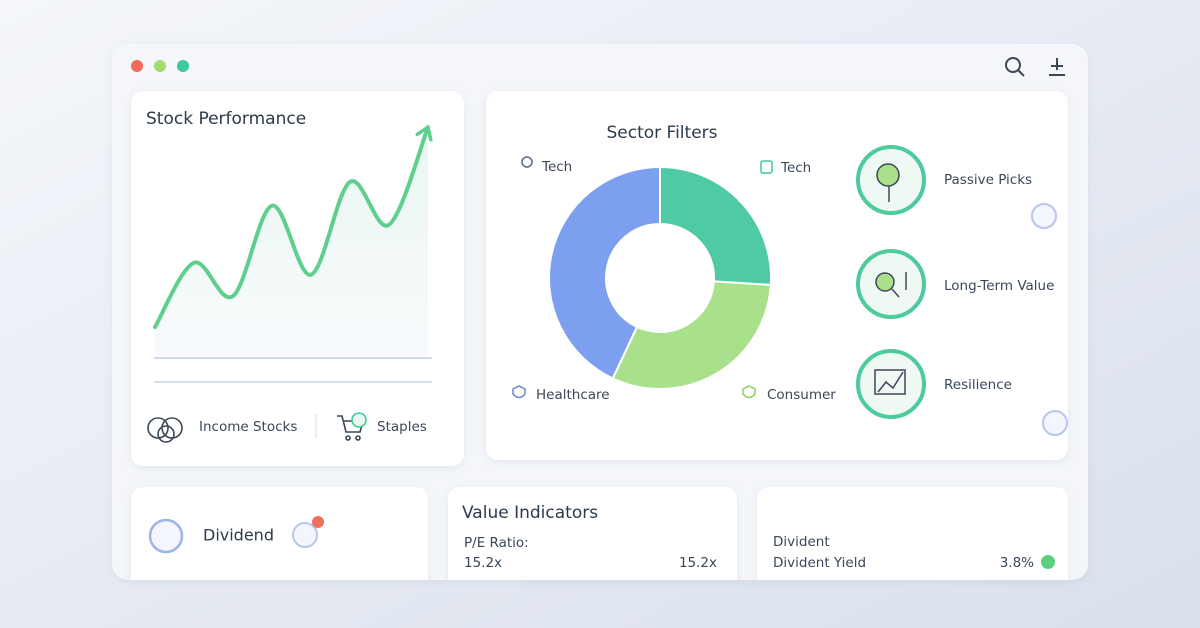 This screenshot has height=628, width=1200. Describe the element at coordinates (592, 533) in the screenshot. I see `value-card` at that location.